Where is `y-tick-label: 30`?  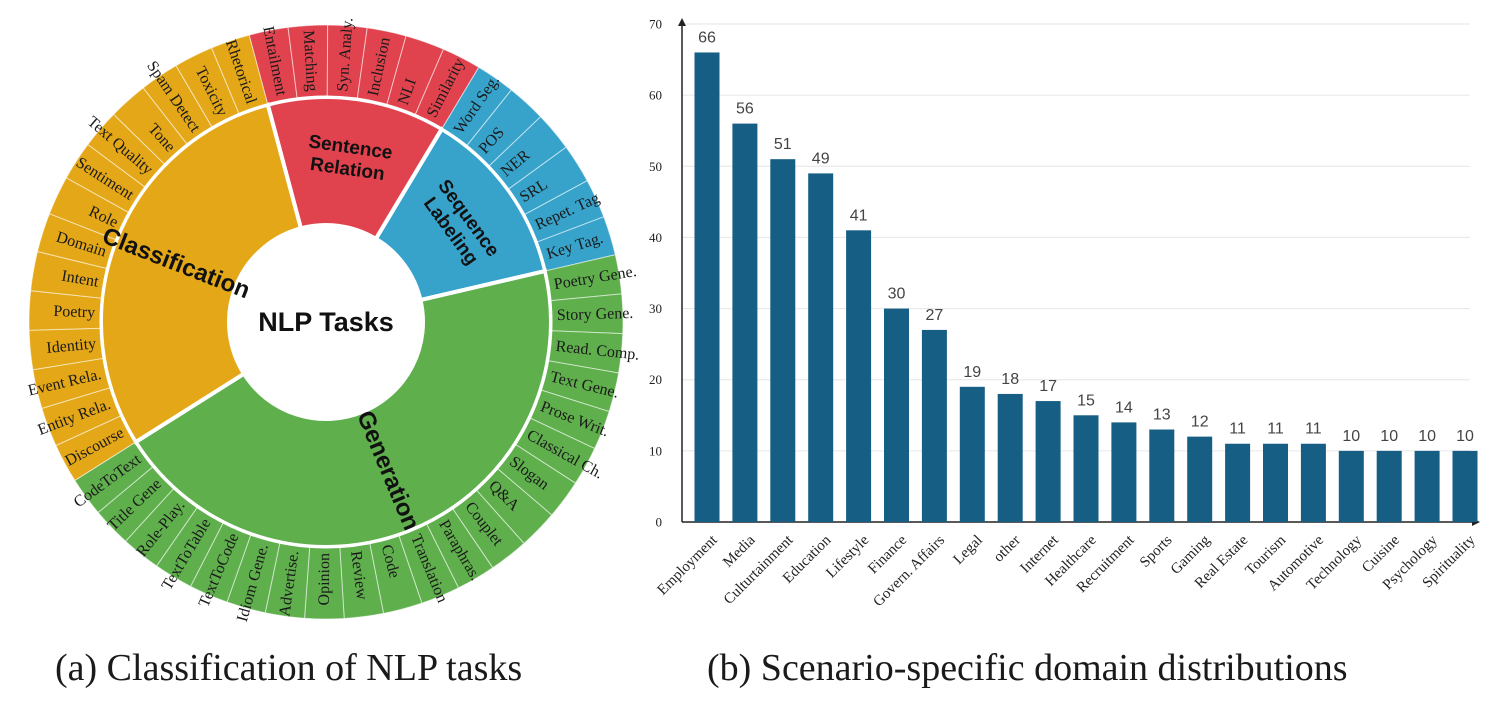 y-tick-label: 30 is located at coordinates (655, 308).